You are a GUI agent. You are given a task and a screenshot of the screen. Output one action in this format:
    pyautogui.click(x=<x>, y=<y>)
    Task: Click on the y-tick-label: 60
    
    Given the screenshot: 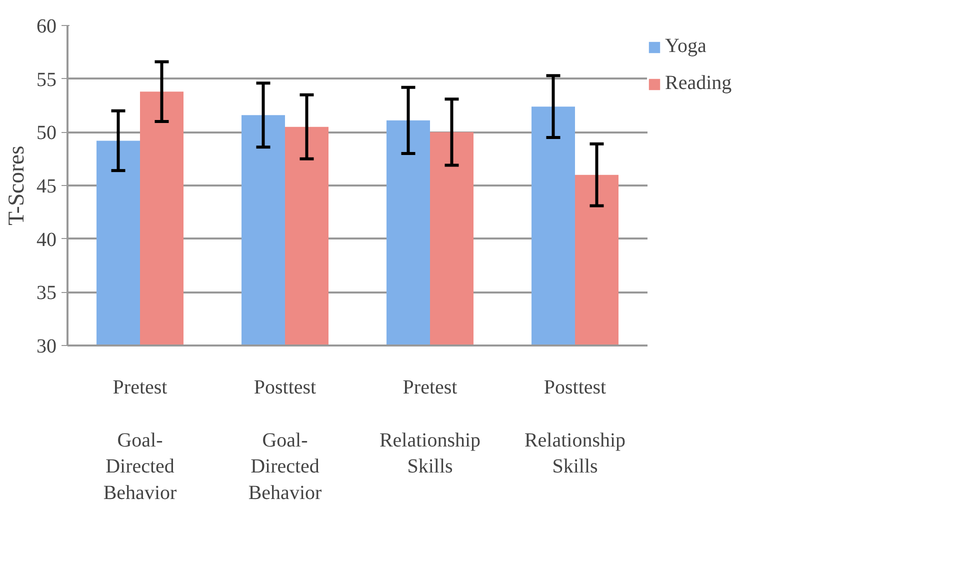 What is the action you would take?
    pyautogui.click(x=46, y=27)
    